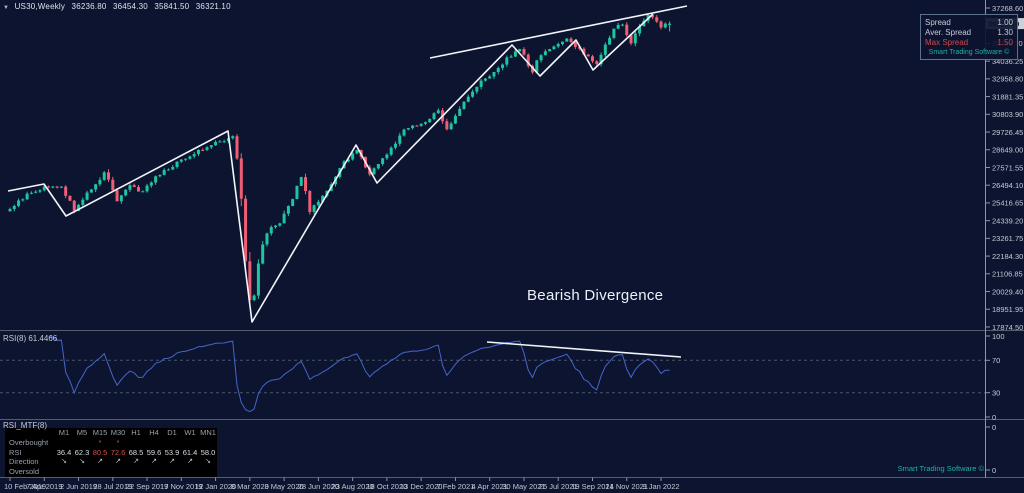 The width and height of the screenshot is (1024, 493). What do you see at coordinates (1007, 238) in the screenshot?
I see `price-axis-label: 23261.75` at bounding box center [1007, 238].